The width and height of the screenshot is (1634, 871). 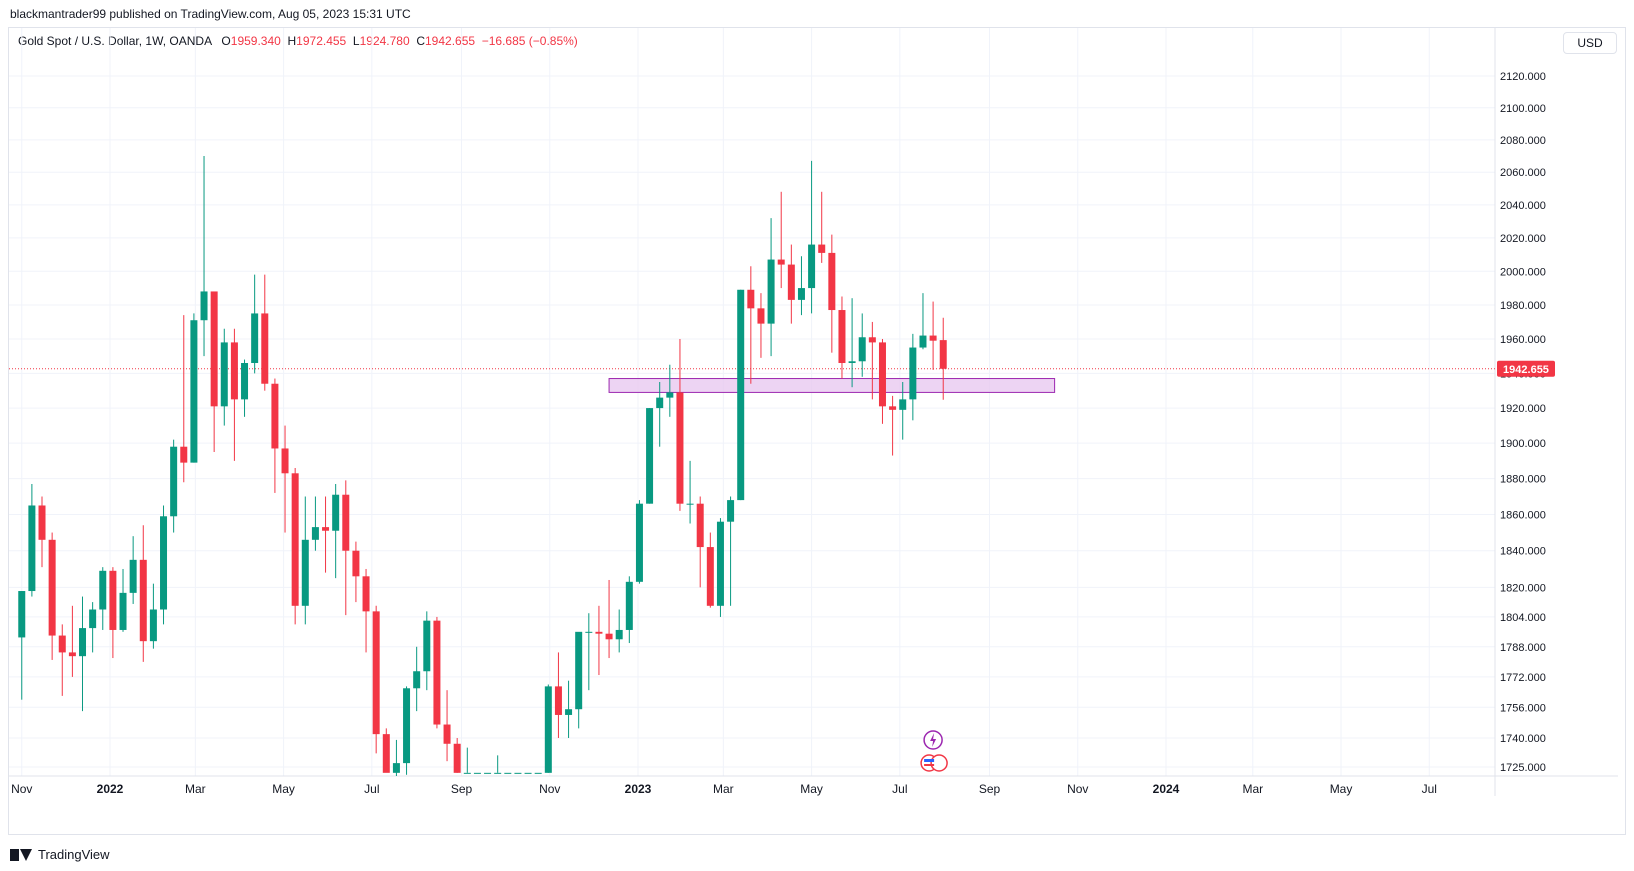 I want to click on y-tick-label: 2080.000, so click(x=1523, y=141).